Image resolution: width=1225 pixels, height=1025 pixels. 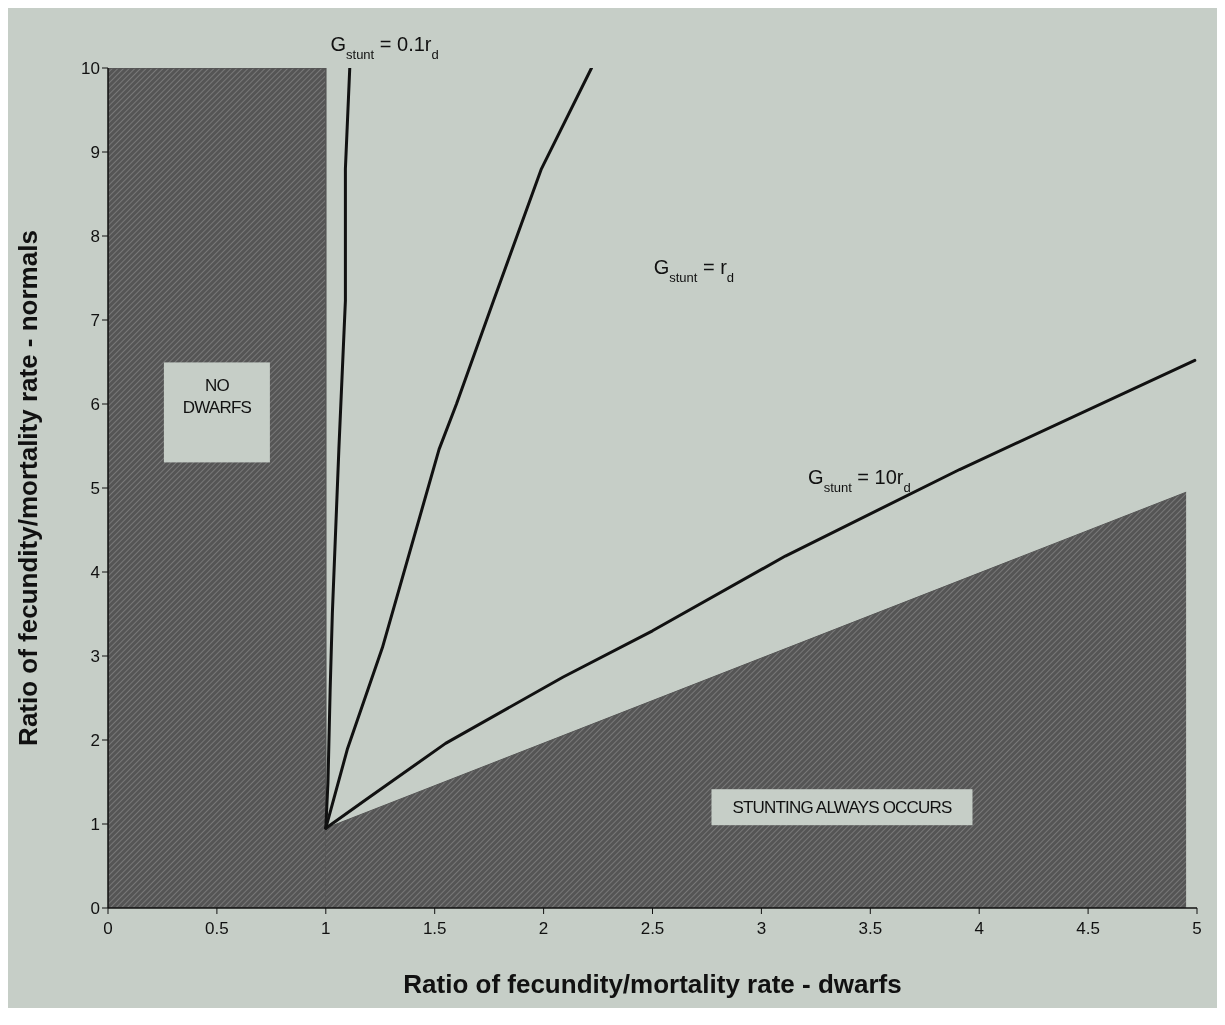 I want to click on y-tick-label: 8, so click(x=95, y=237).